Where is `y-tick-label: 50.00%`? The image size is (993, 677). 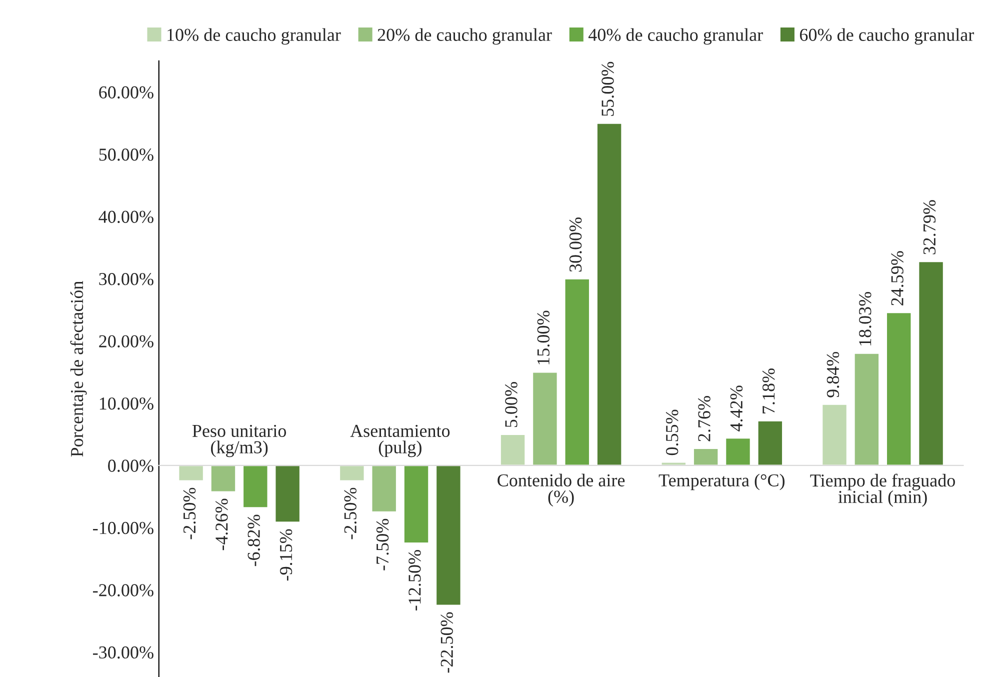 y-tick-label: 50.00% is located at coordinates (126, 154).